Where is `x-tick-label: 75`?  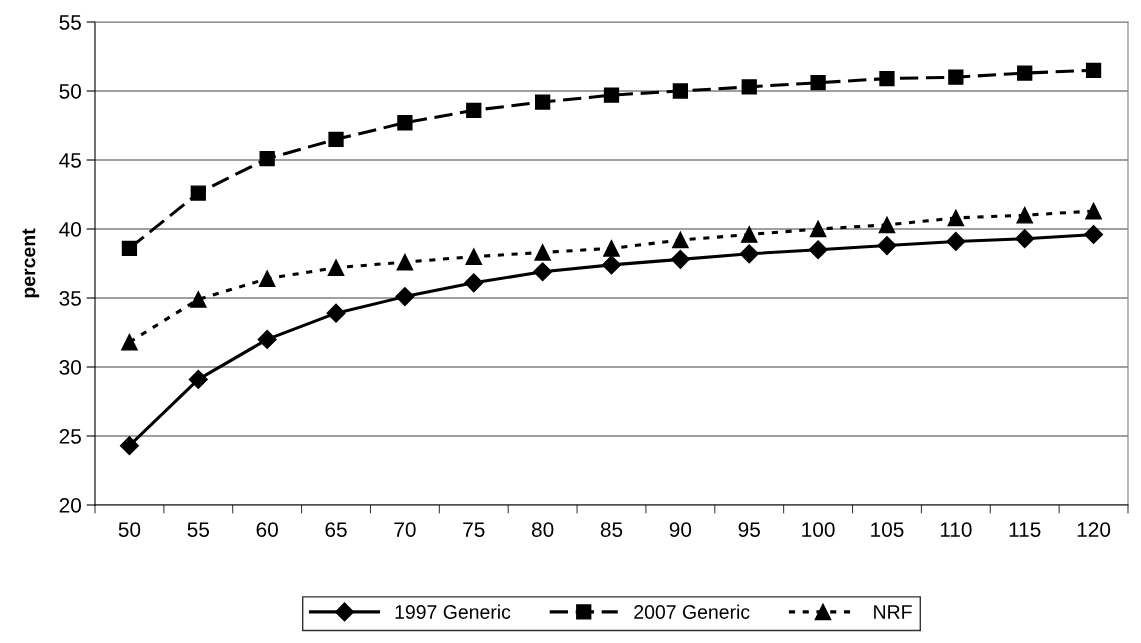
x-tick-label: 75 is located at coordinates (474, 529).